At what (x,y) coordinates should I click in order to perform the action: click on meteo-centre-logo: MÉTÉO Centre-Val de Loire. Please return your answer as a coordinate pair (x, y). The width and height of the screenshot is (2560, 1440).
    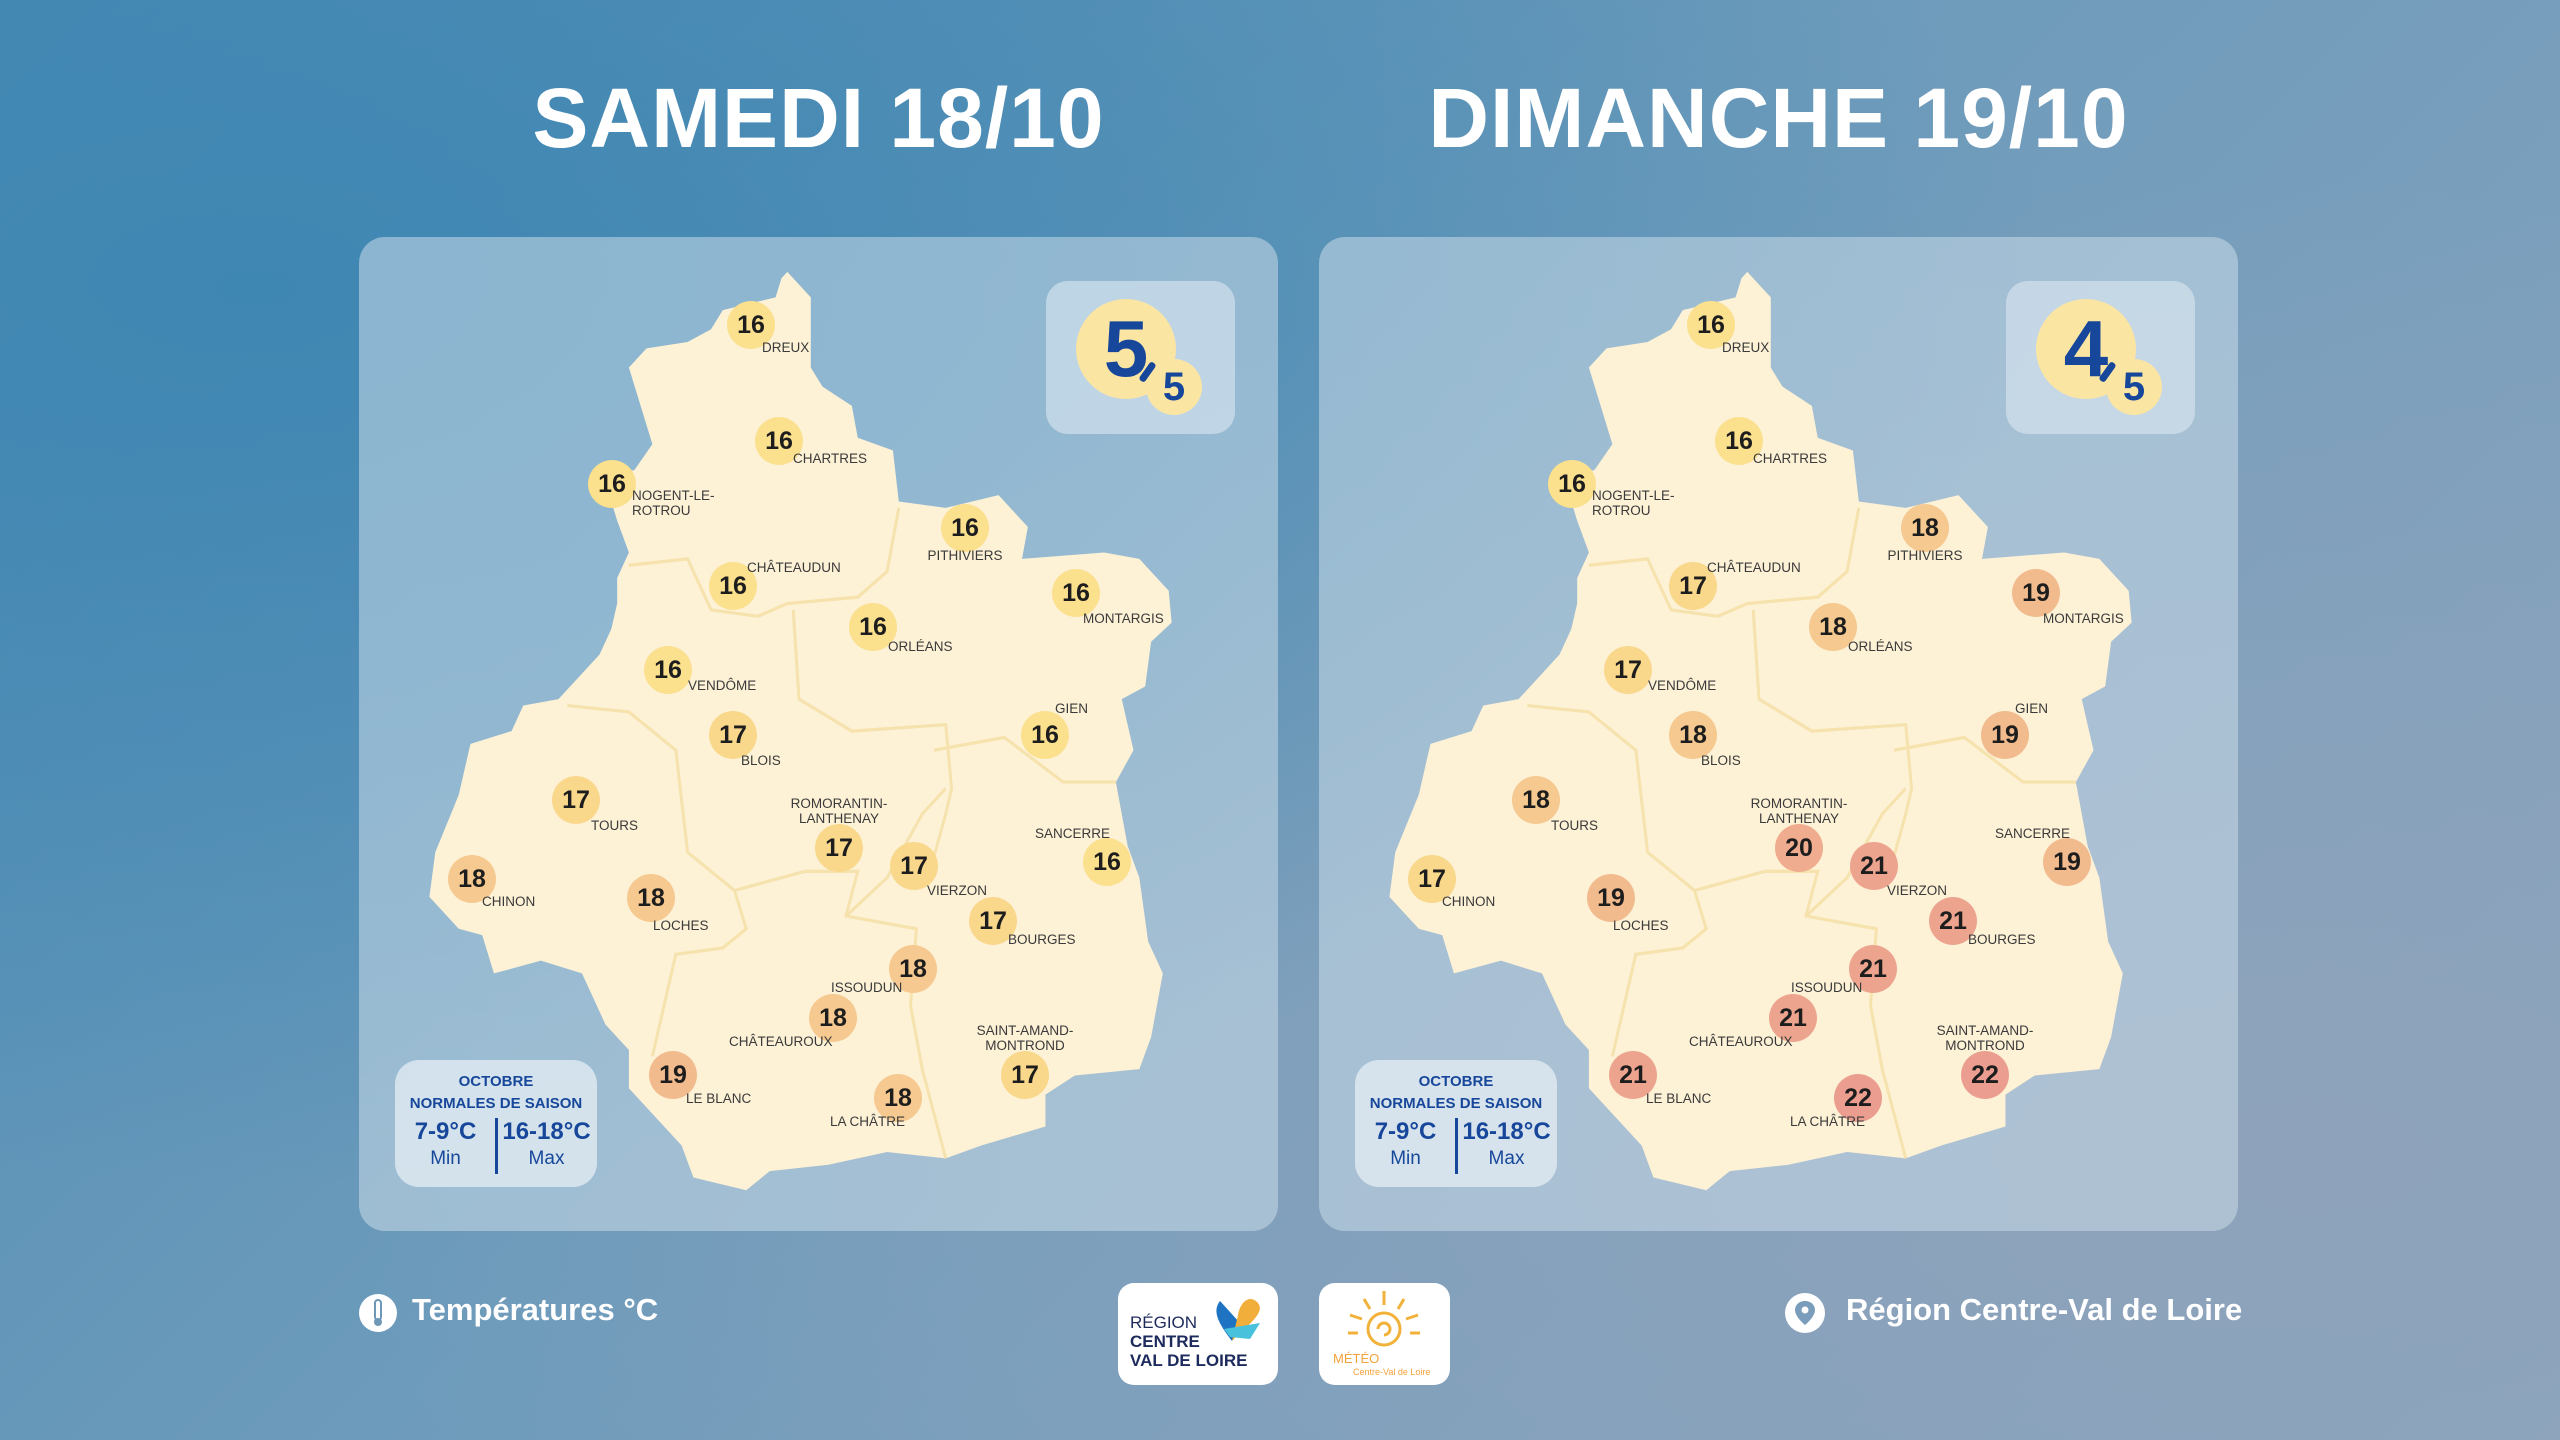
    Looking at the image, I should click on (1384, 1334).